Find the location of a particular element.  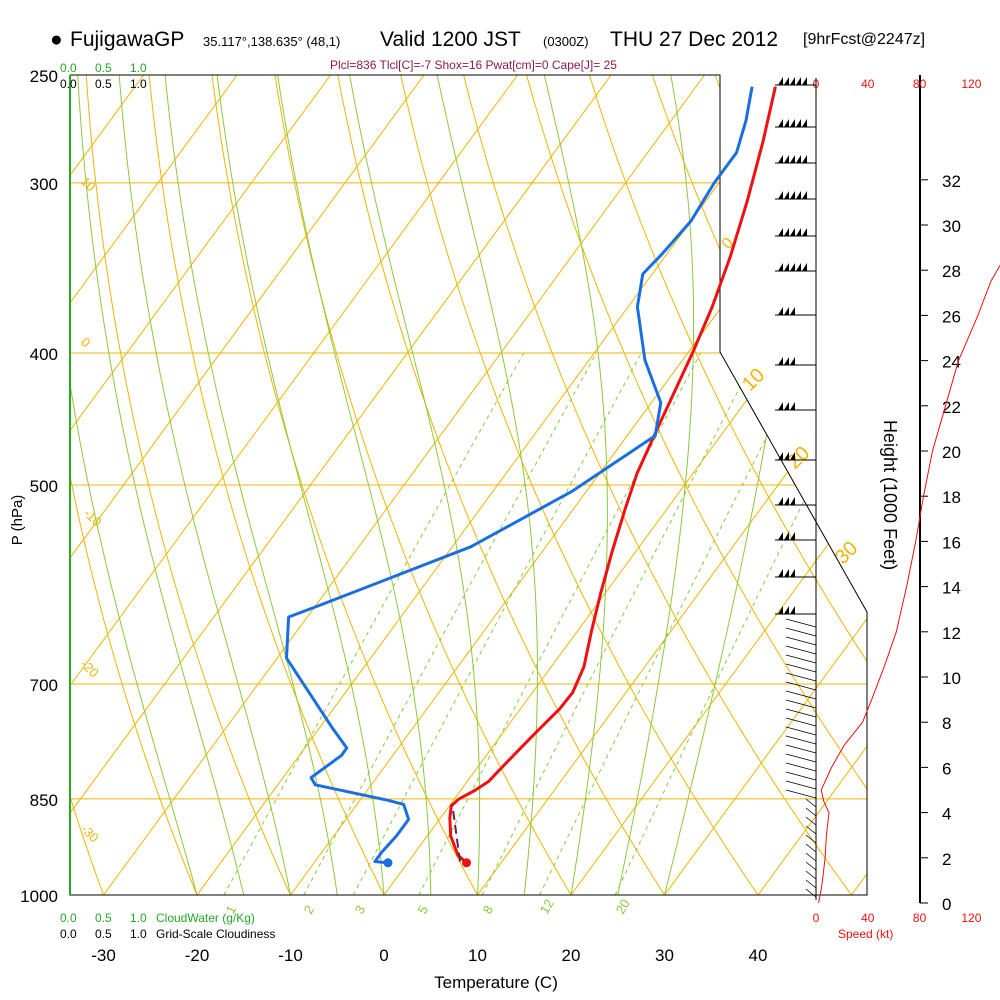

mixing-ratio-label: 3 is located at coordinates (360, 910).